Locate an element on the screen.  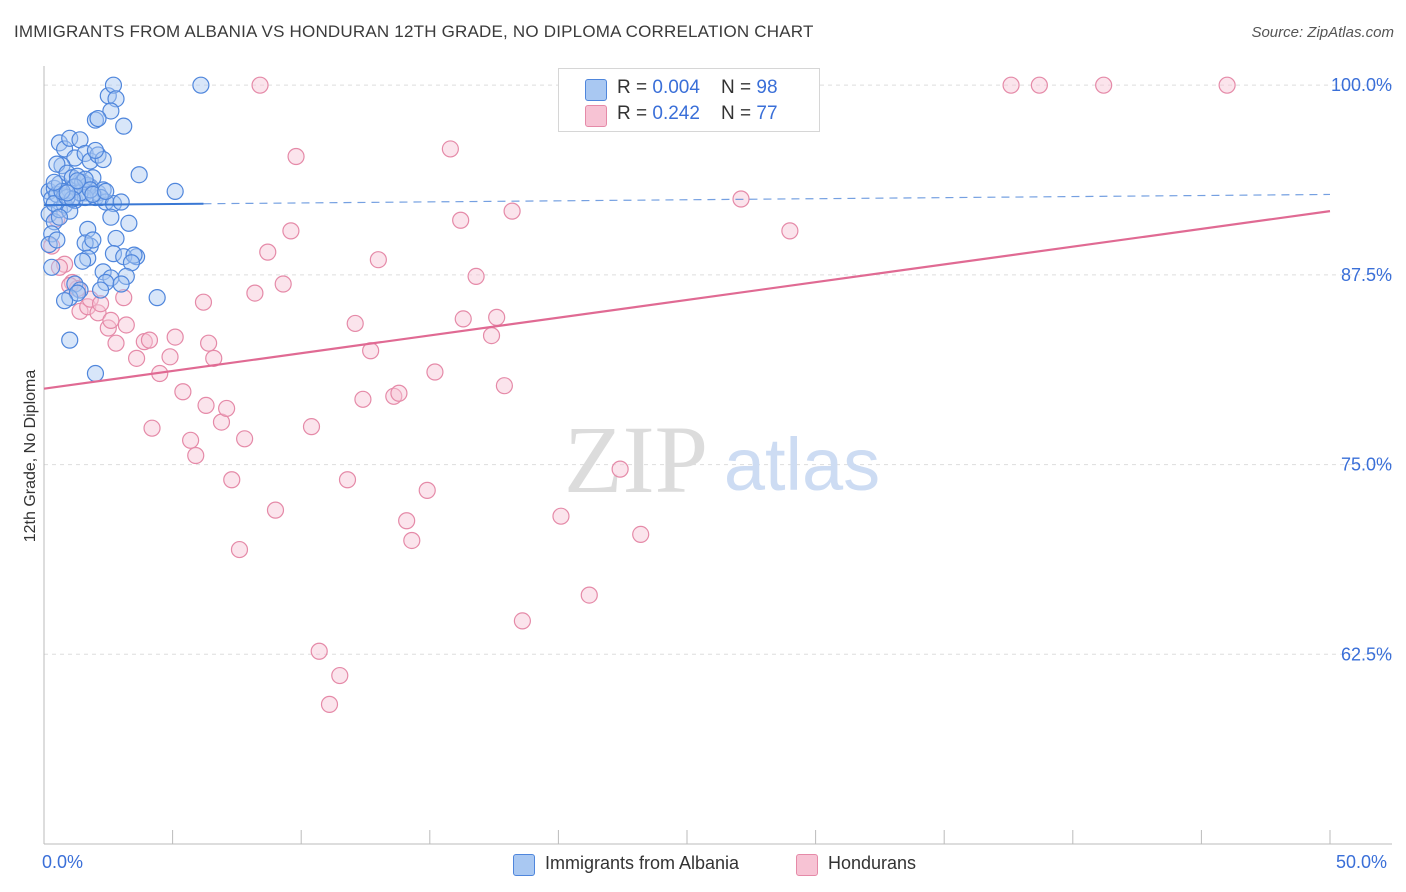
y-tick-label: 87.5% is located at coordinates (1366, 275).